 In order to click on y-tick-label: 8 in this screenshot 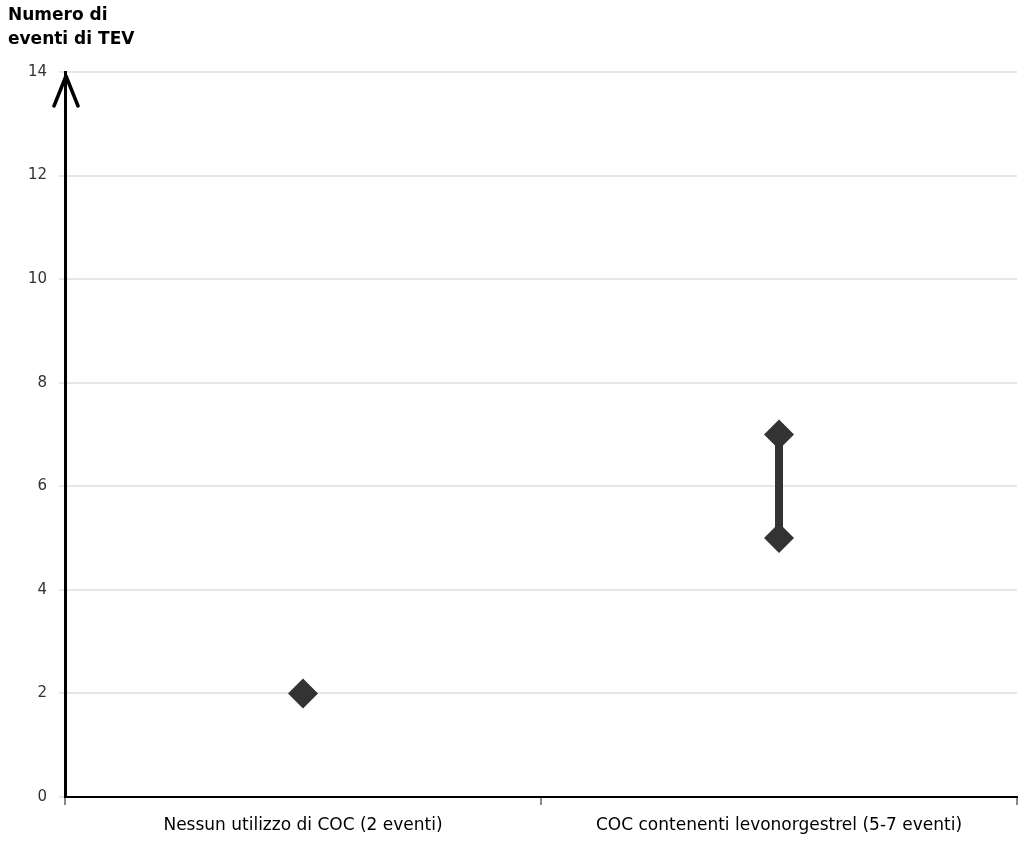, I will do `click(42, 381)`.